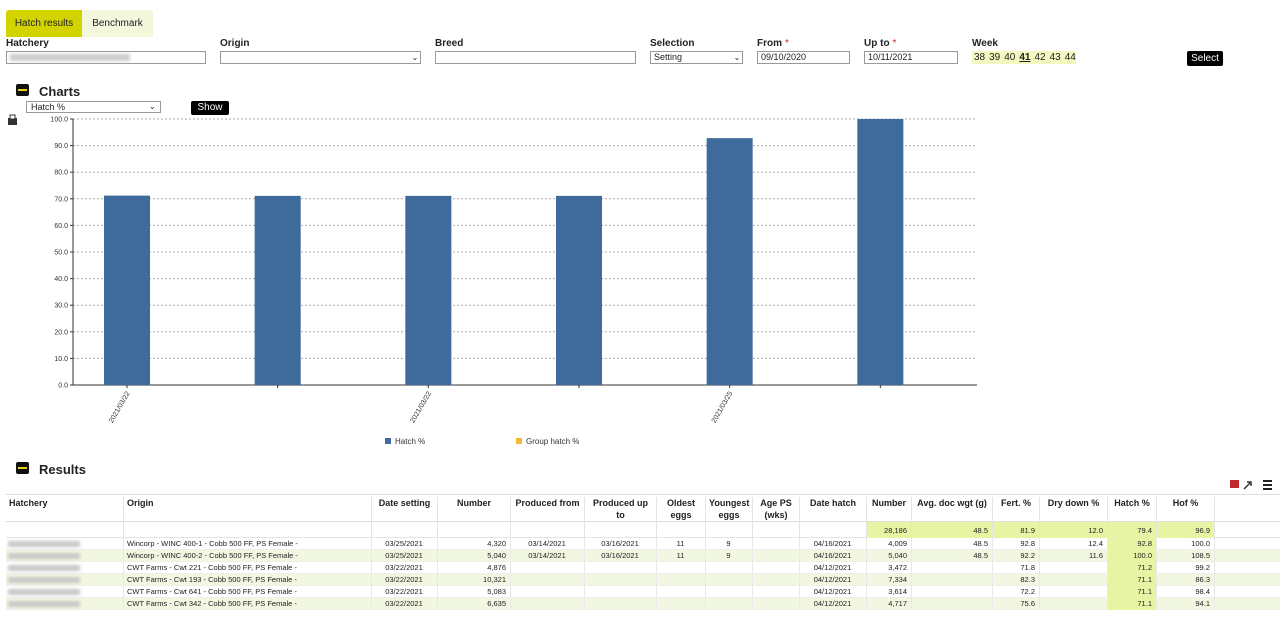 Image resolution: width=1280 pixels, height=622 pixels. What do you see at coordinates (12, 119) in the screenshot?
I see `print-icon` at bounding box center [12, 119].